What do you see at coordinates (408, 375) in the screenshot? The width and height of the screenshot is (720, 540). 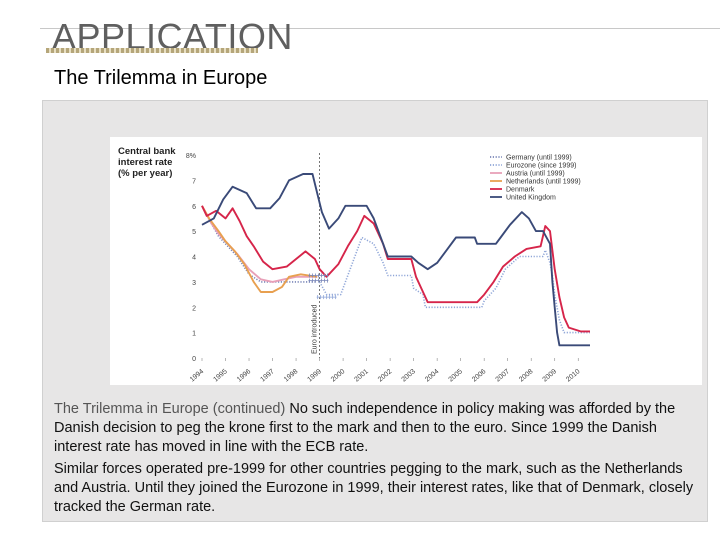 I see `x-tick-label: 2003` at bounding box center [408, 375].